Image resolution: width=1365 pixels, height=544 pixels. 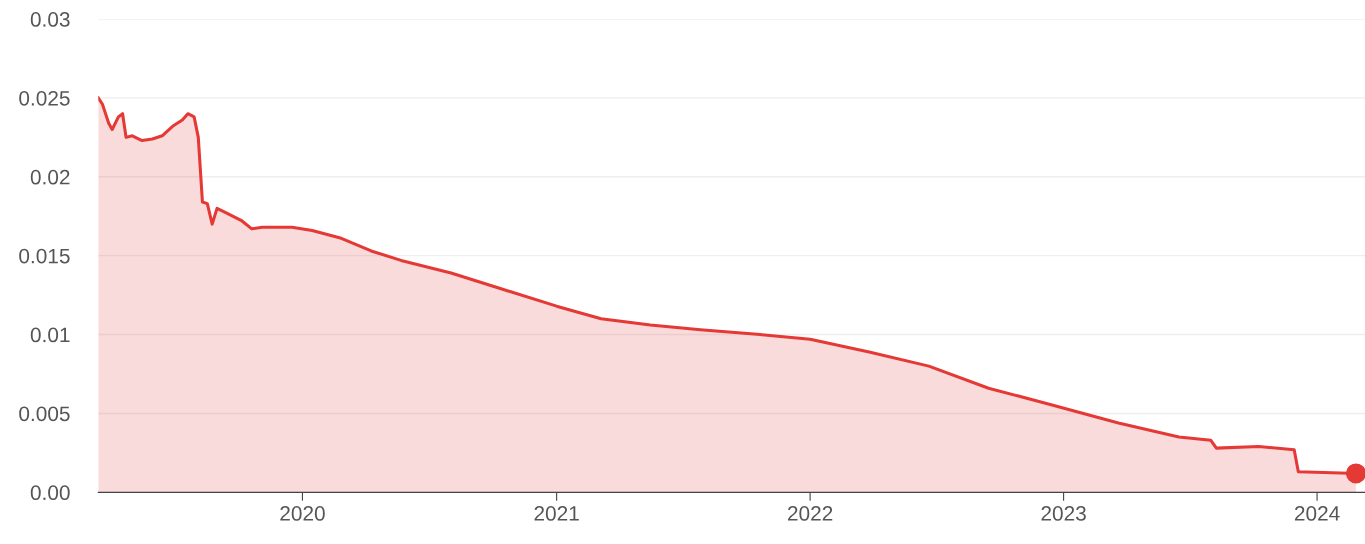 What do you see at coordinates (1063, 513) in the screenshot?
I see `x-tick-label: 2023` at bounding box center [1063, 513].